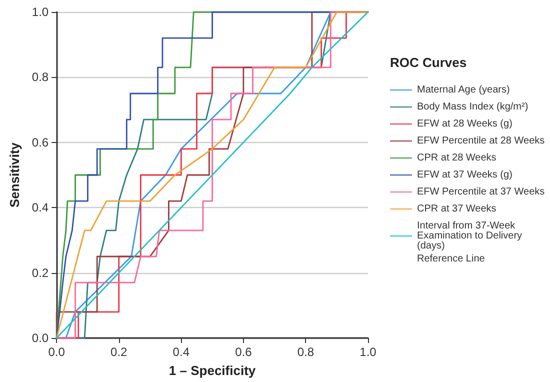 The width and height of the screenshot is (550, 382). What do you see at coordinates (243, 352) in the screenshot?
I see `x-tick-label: 0.6` at bounding box center [243, 352].